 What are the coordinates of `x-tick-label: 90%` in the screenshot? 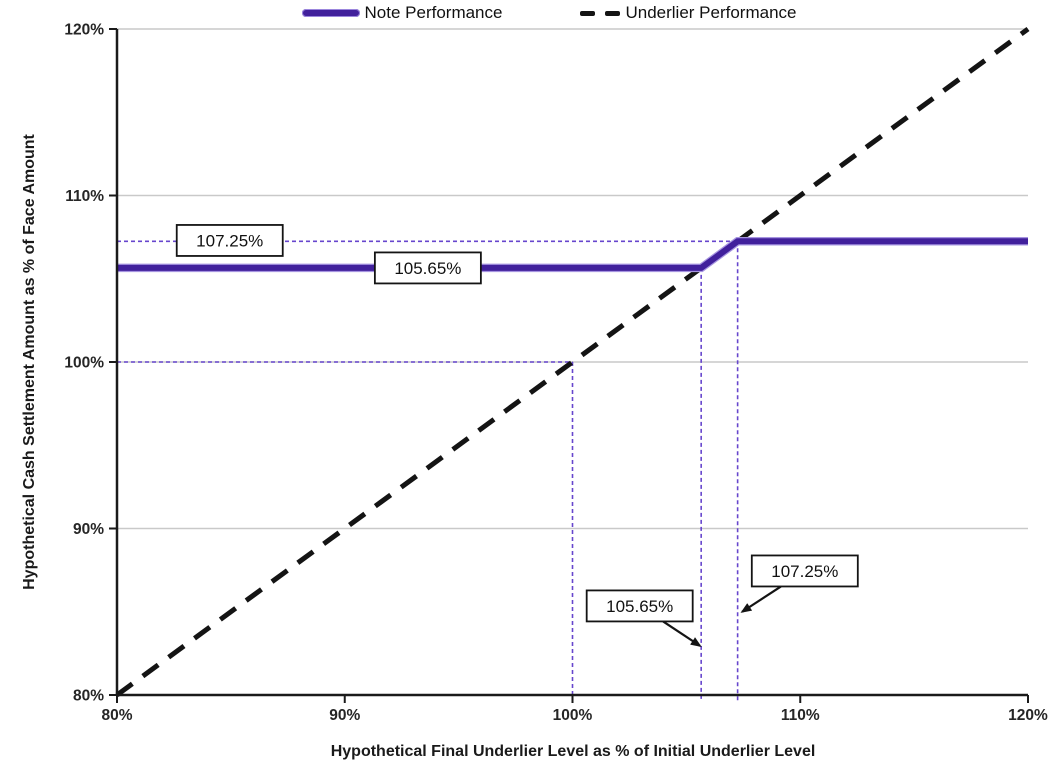 It's located at (344, 715).